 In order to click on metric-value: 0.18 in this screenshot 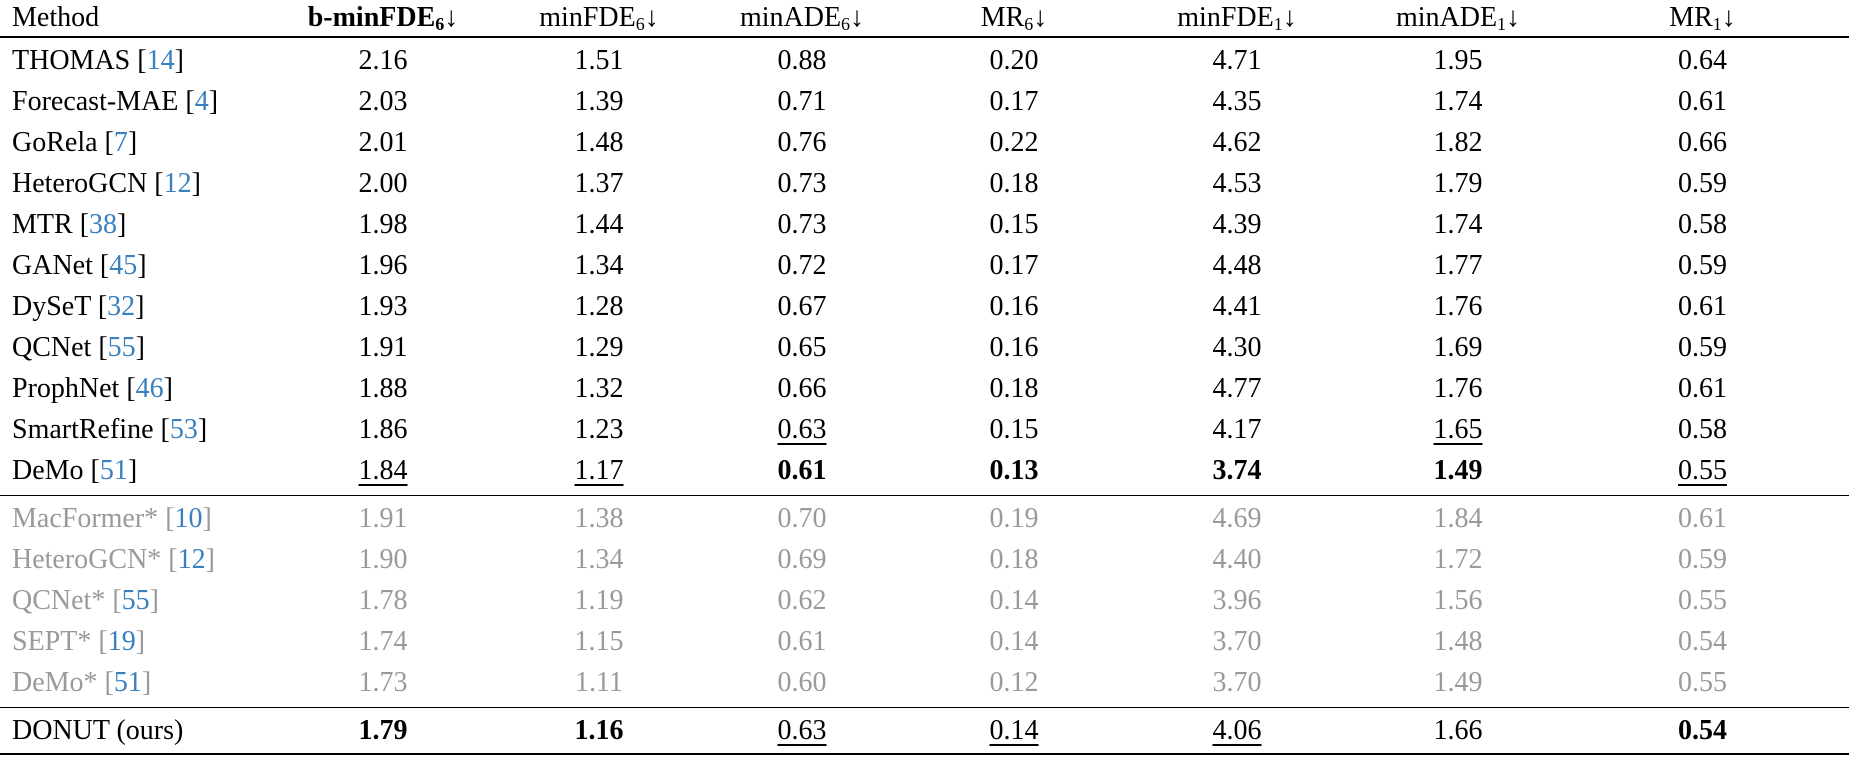, I will do `click(1014, 388)`.